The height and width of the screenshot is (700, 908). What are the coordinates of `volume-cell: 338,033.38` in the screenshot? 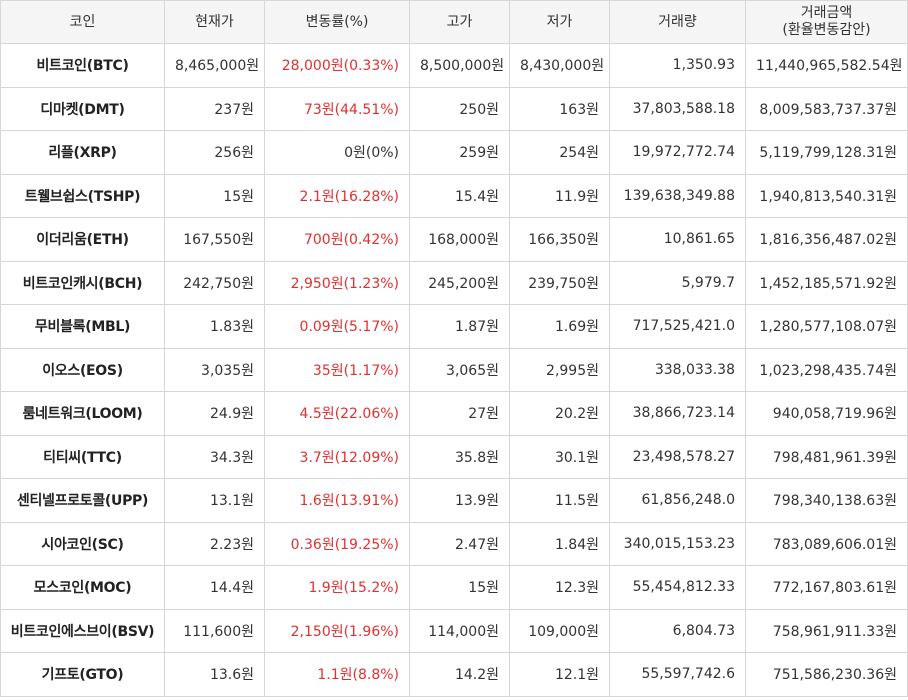 It's located at (677, 369).